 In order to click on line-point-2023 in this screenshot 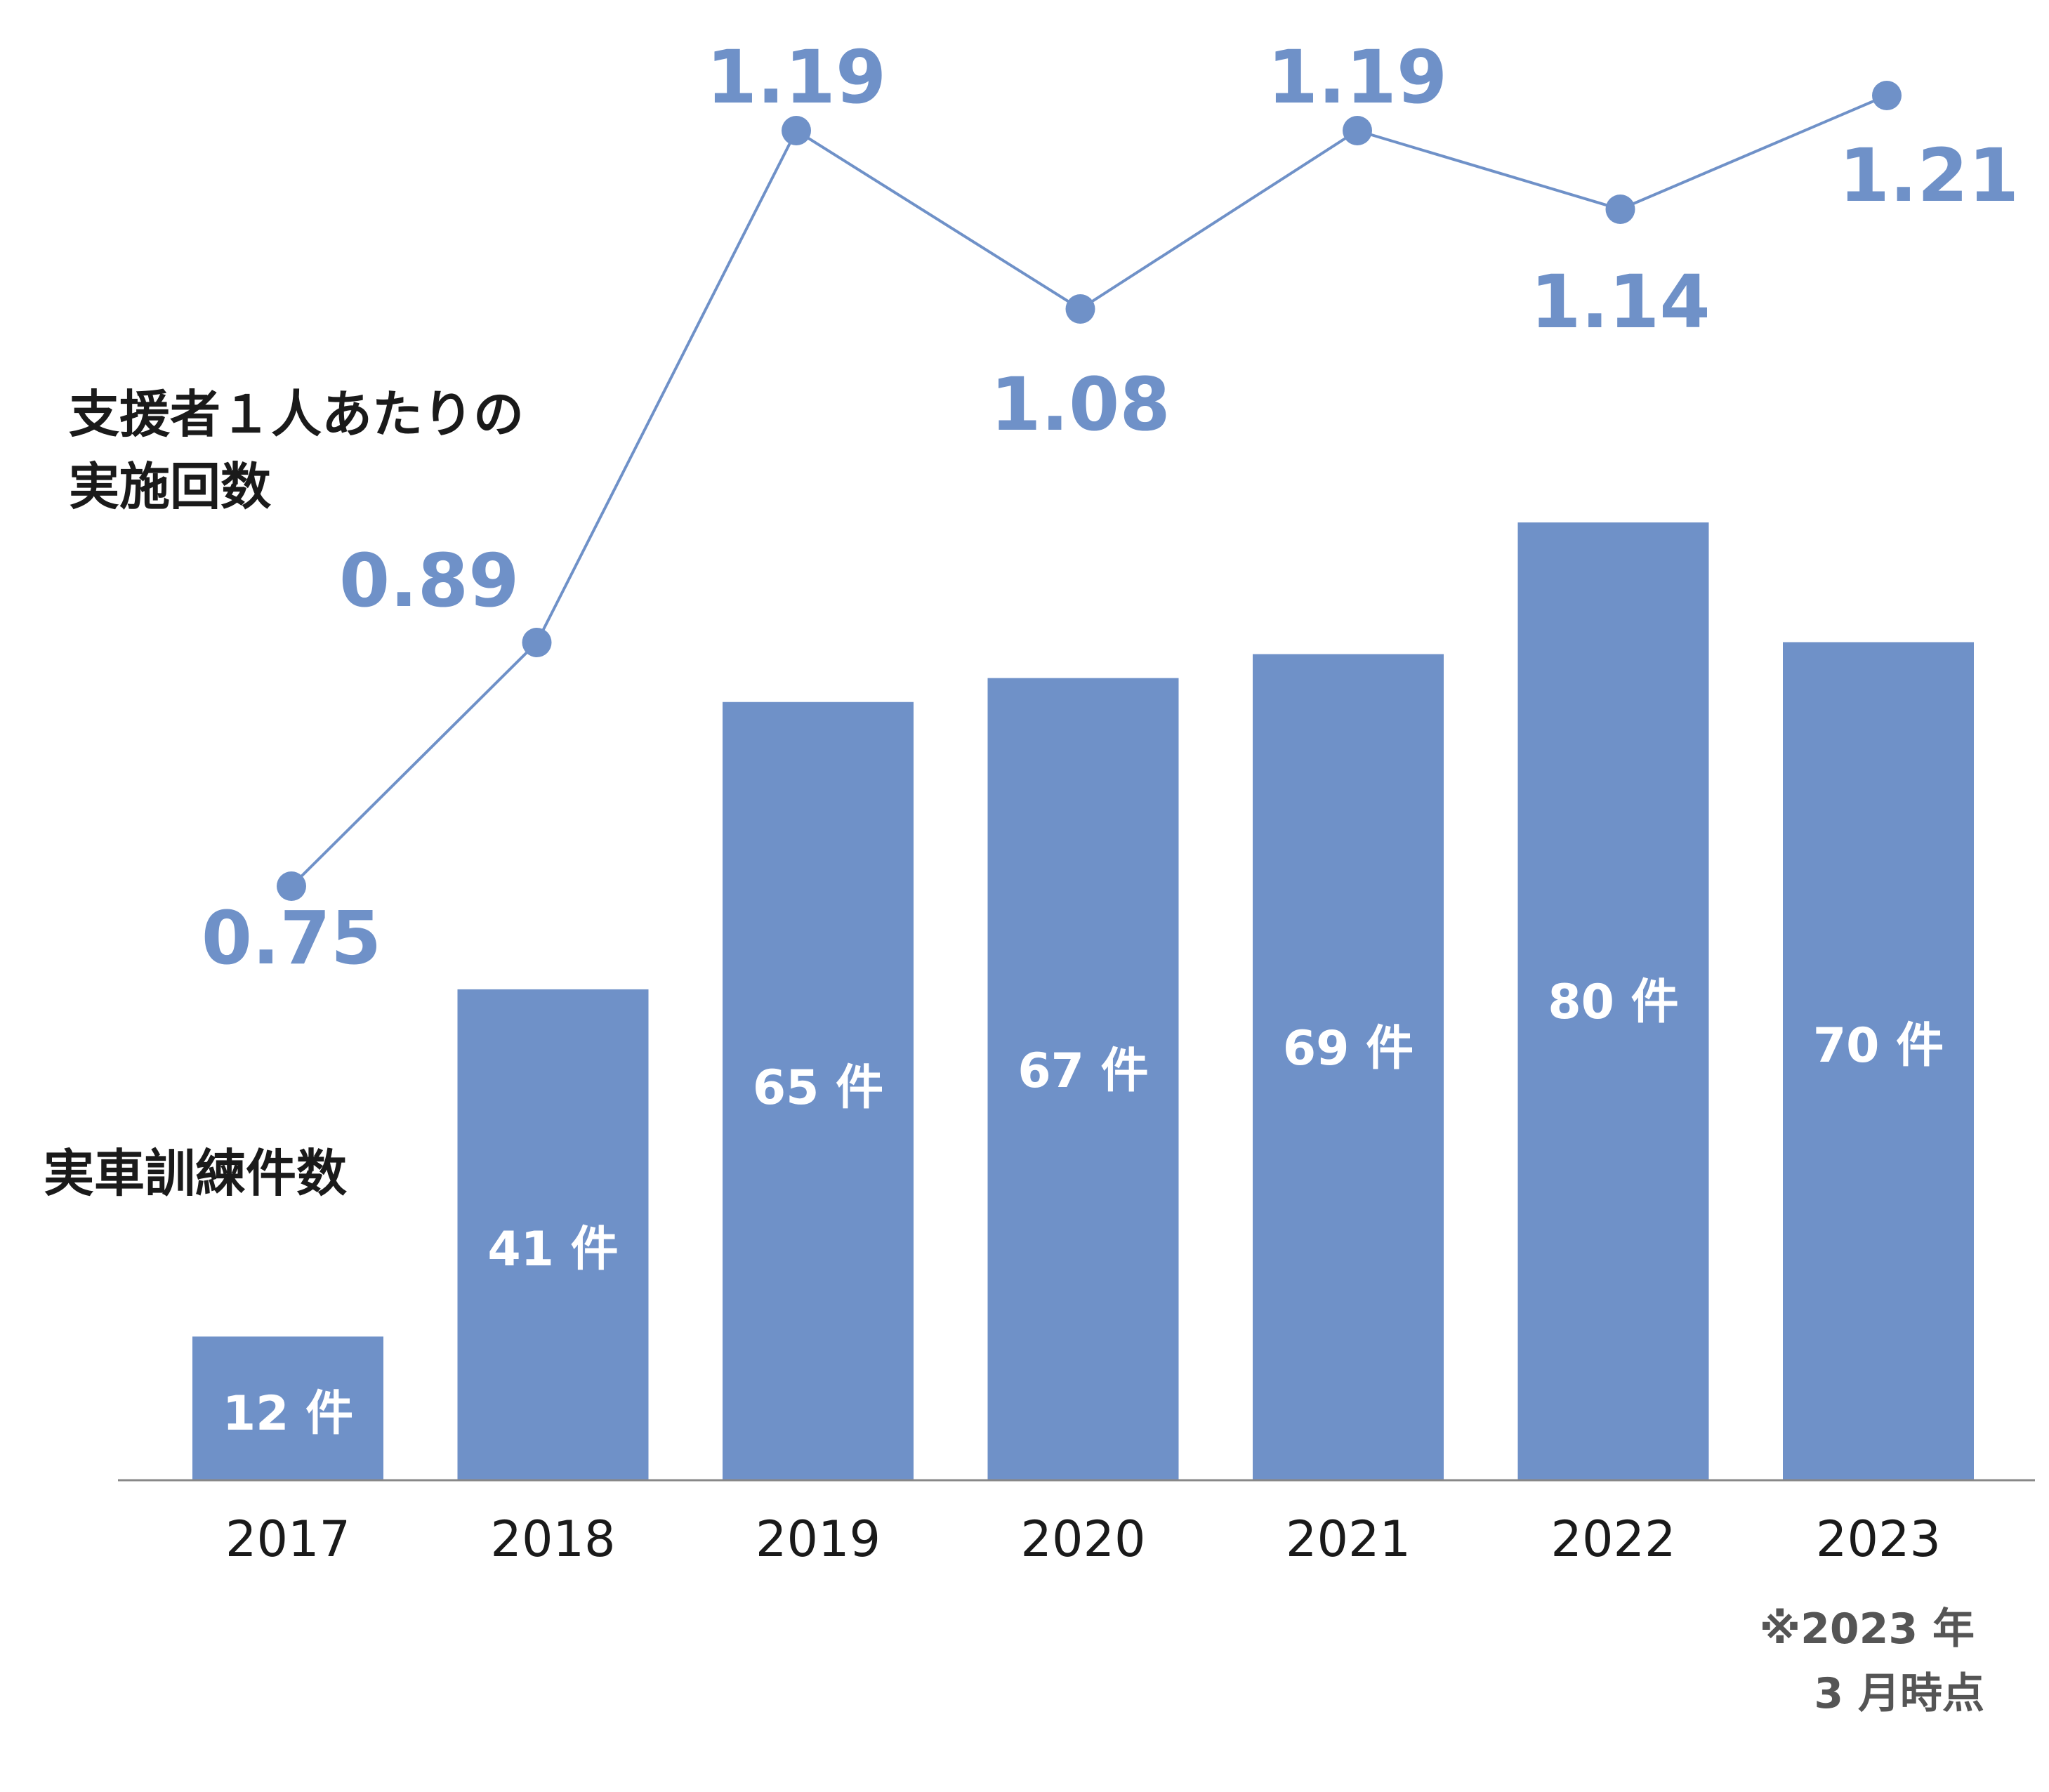, I will do `click(1887, 95)`.